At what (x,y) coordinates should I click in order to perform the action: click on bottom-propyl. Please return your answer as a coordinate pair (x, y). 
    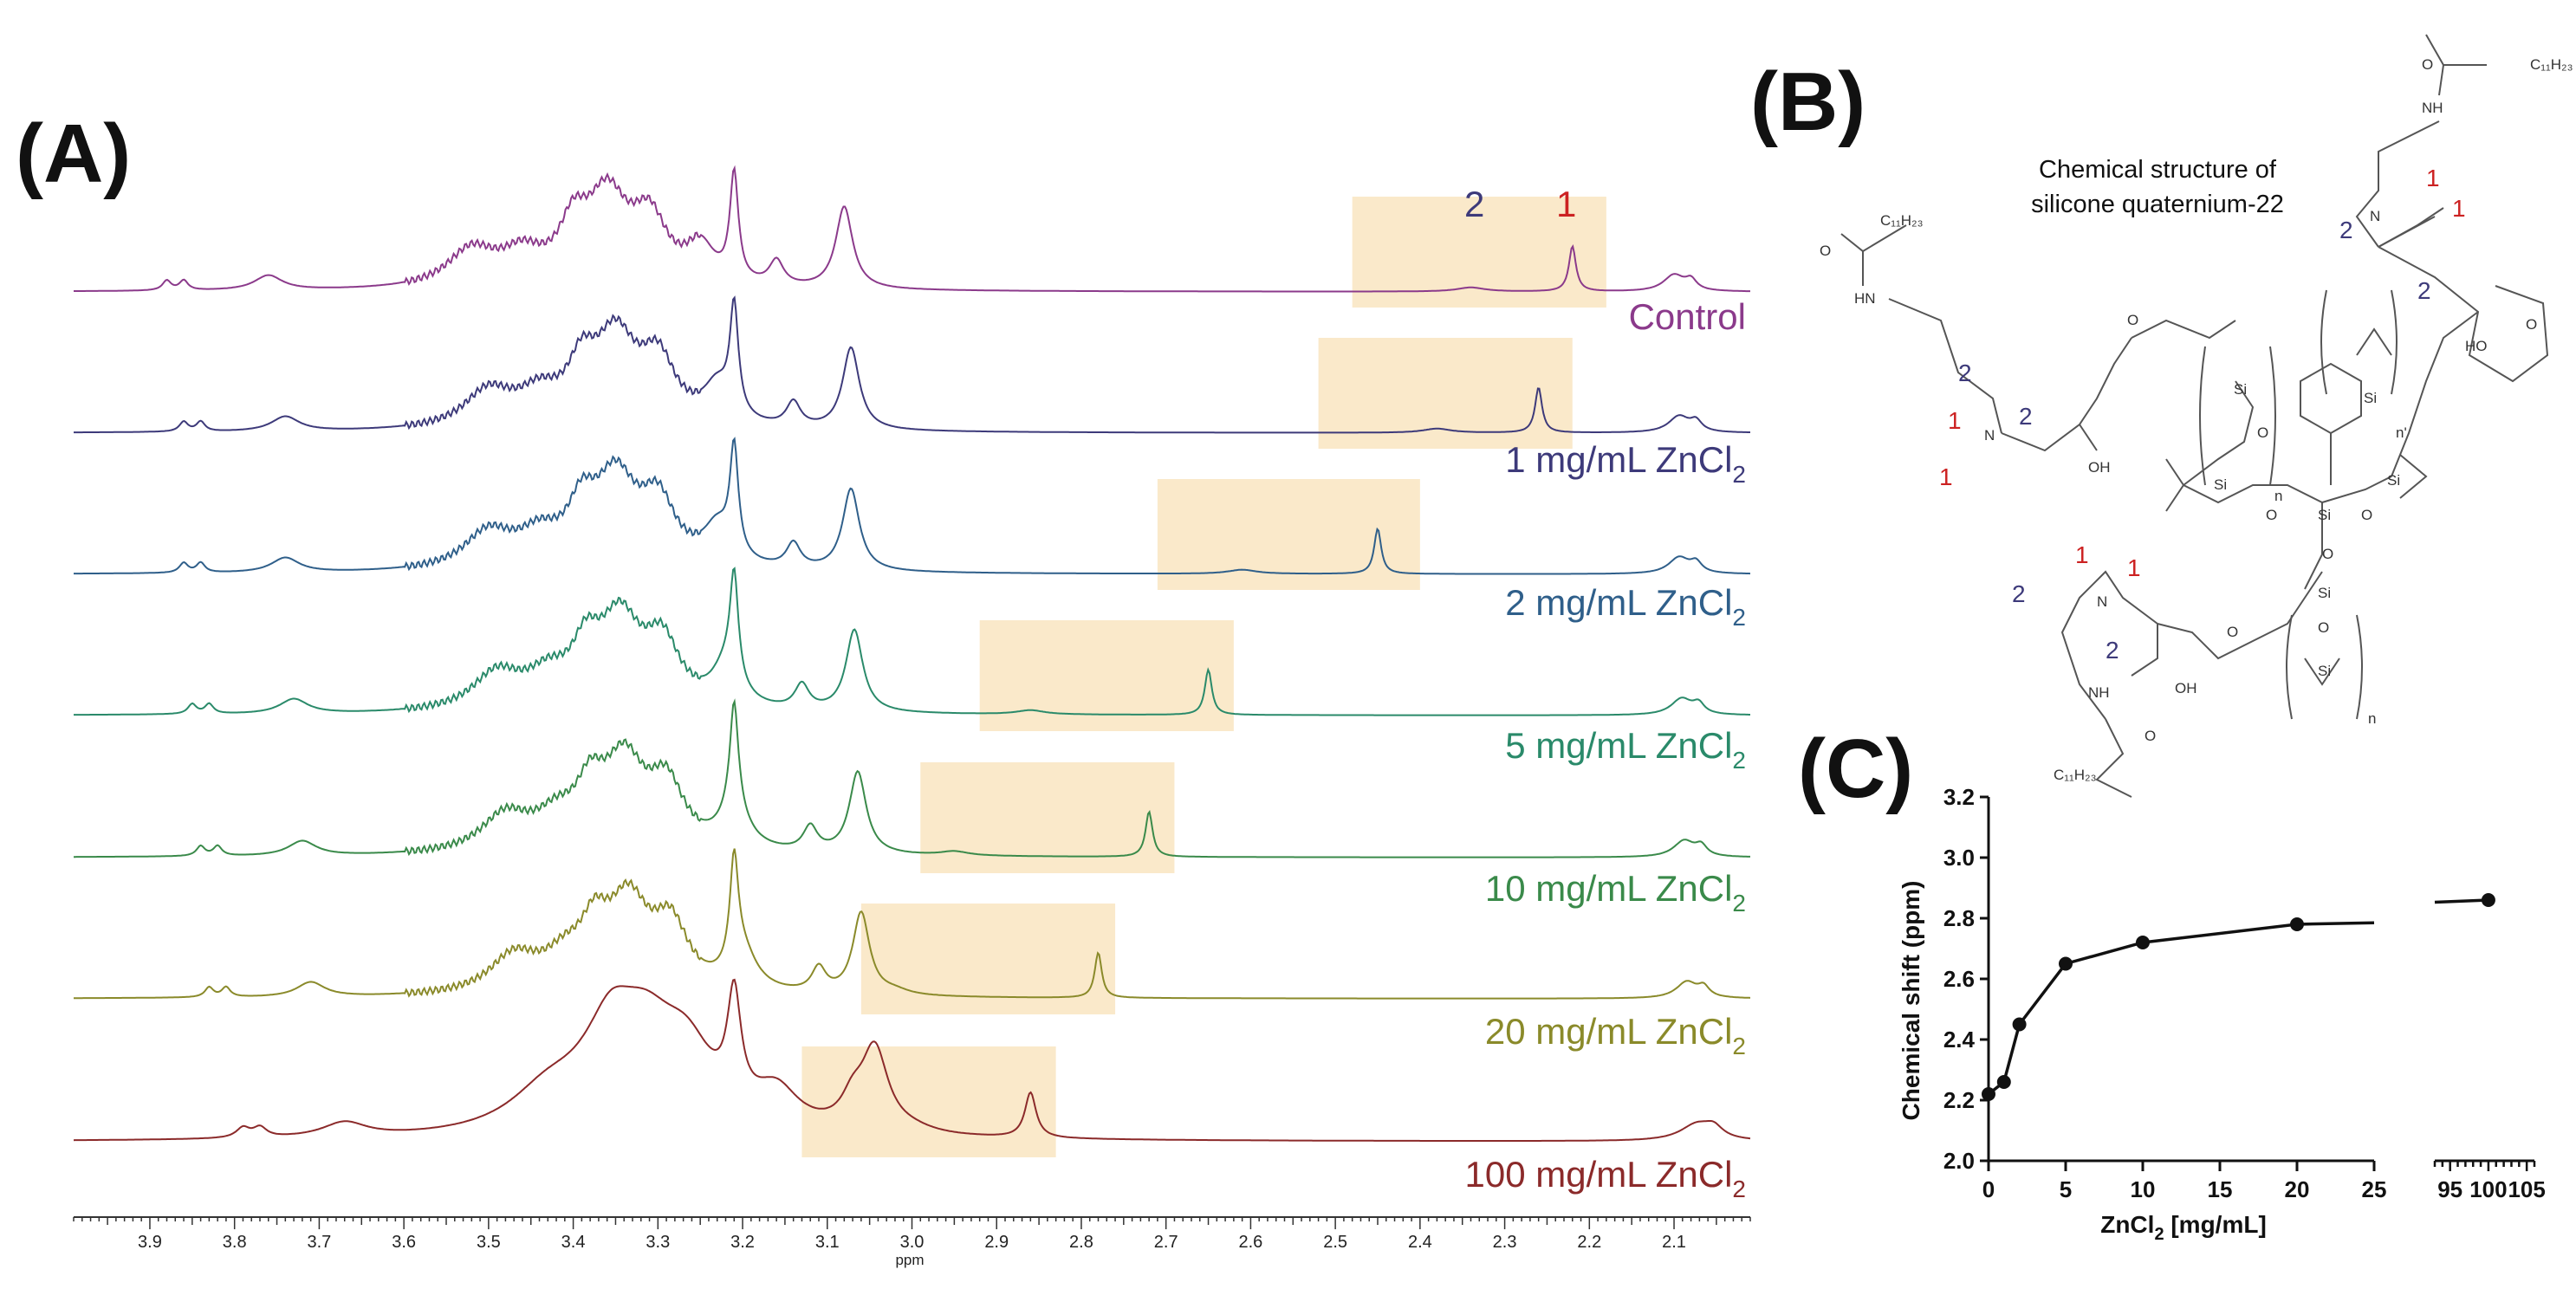
    Looking at the image, I should click on (2109, 645).